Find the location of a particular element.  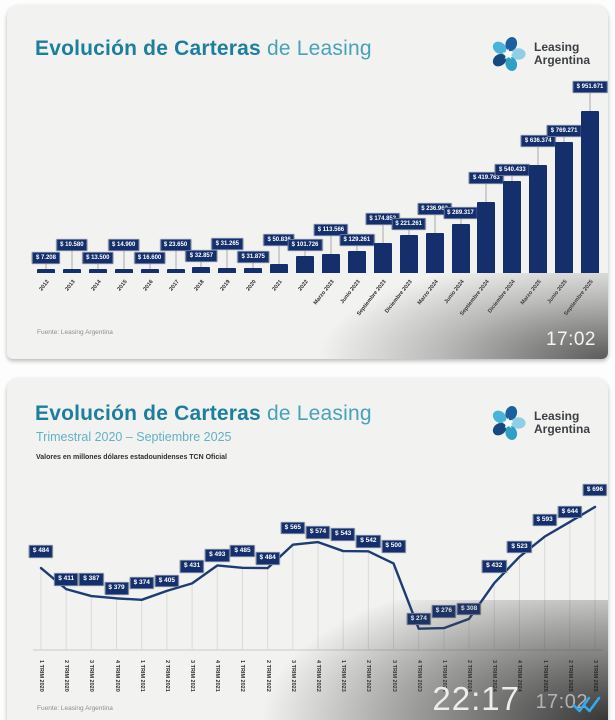

line-x-label: 1 TRIM 2023 is located at coordinates (343, 676).